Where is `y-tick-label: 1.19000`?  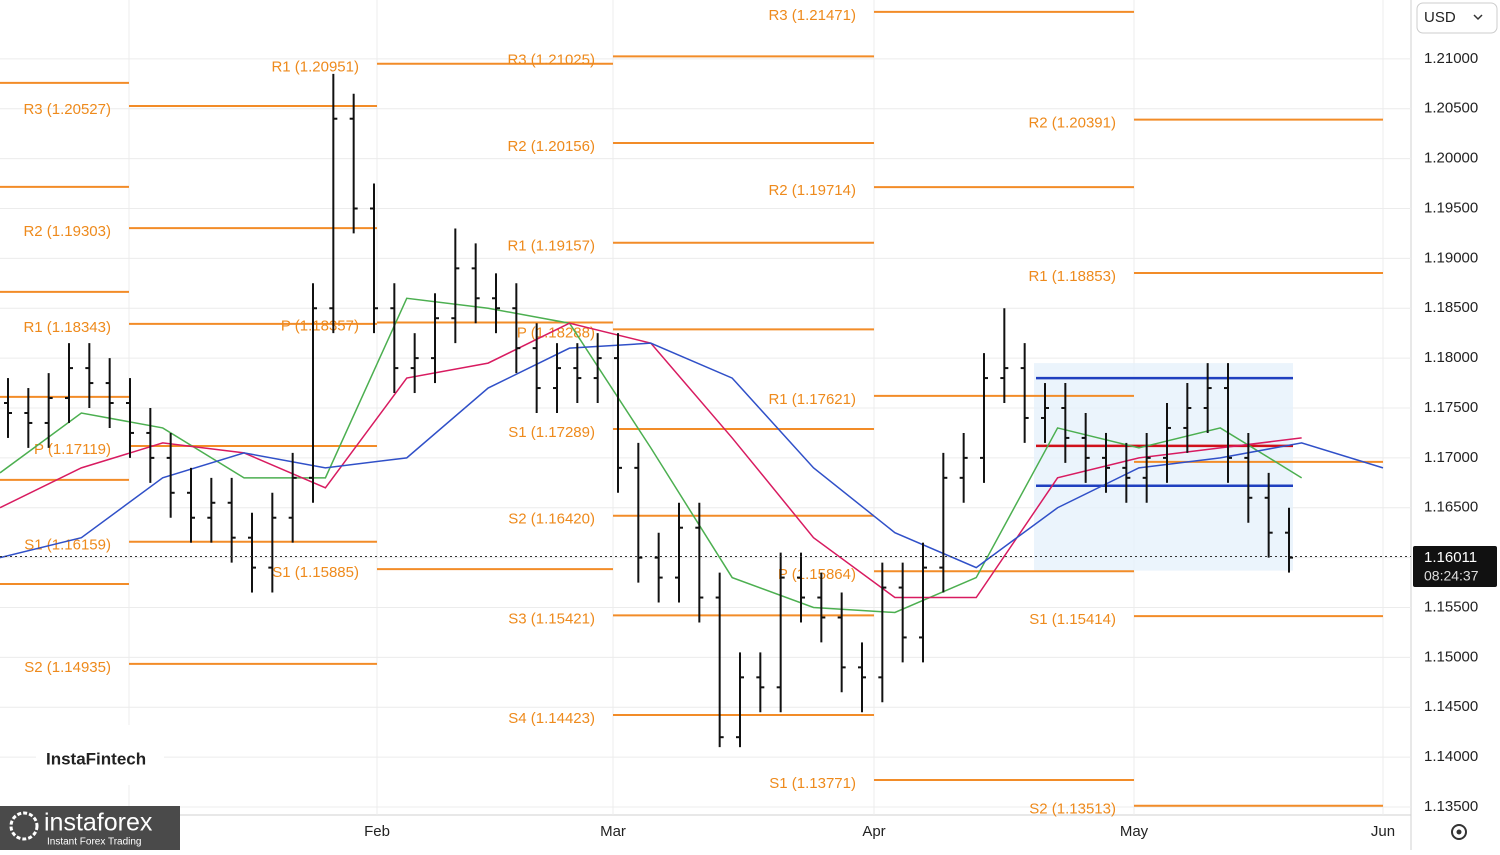
y-tick-label: 1.19000 is located at coordinates (1451, 257).